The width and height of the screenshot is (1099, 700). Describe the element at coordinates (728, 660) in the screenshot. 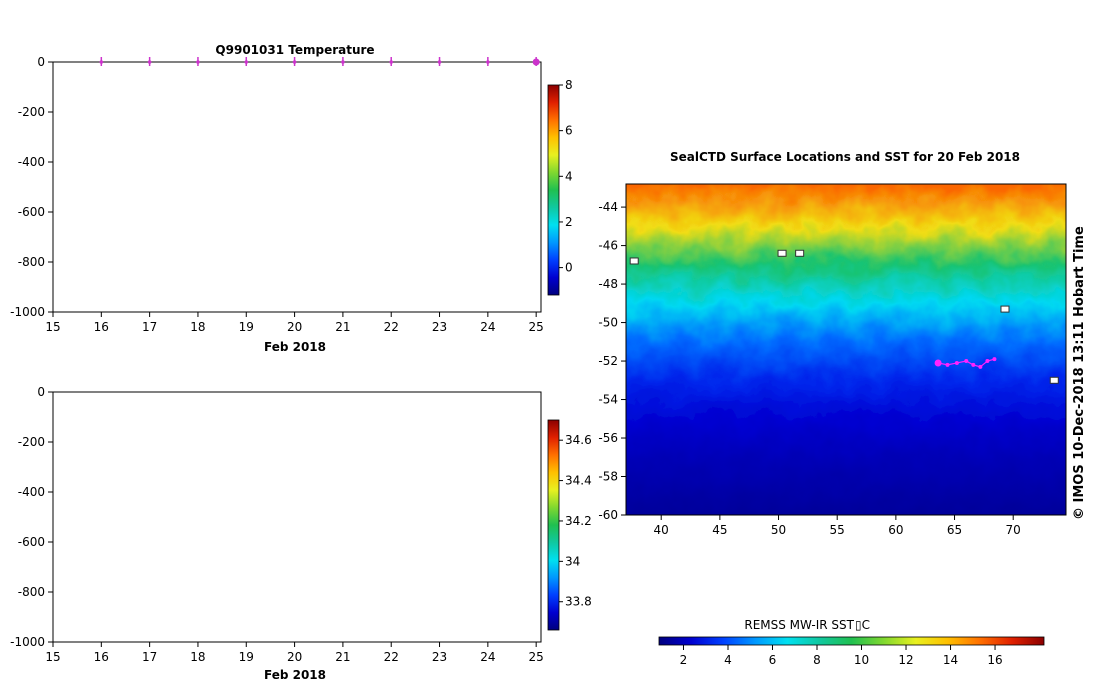

I see `sst-colorbar-tick-label: 4` at that location.